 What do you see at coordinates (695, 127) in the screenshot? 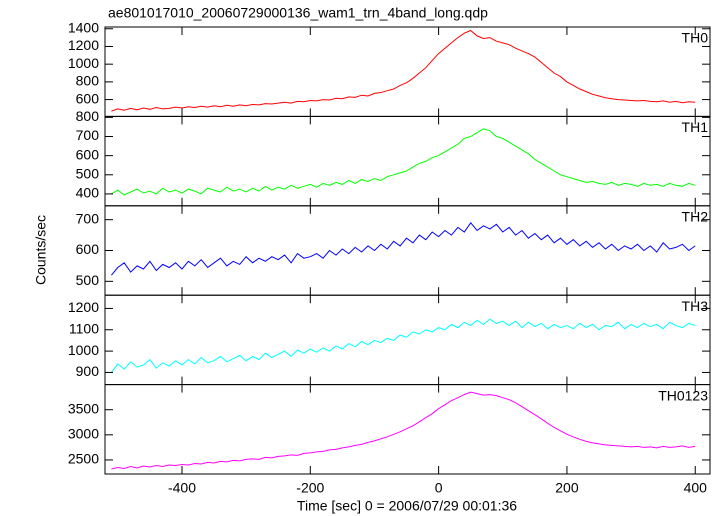
I see `panel-label: TH1` at bounding box center [695, 127].